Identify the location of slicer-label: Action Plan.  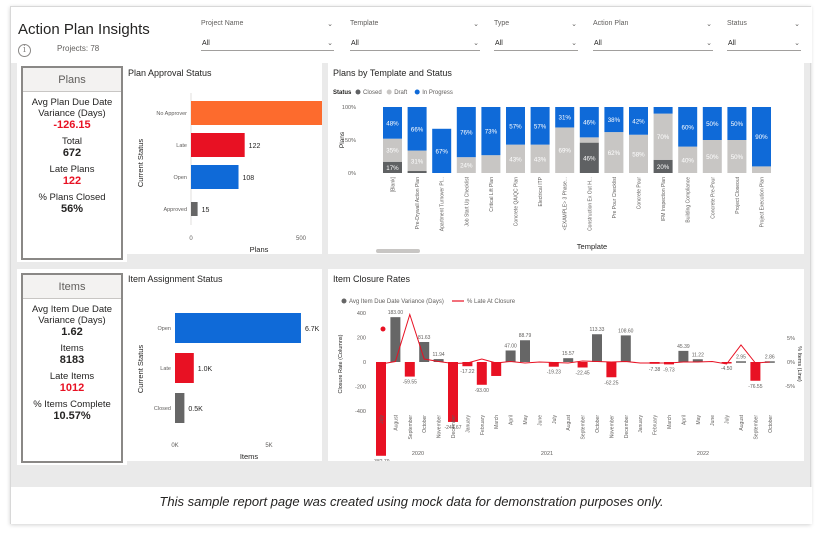
(611, 23).